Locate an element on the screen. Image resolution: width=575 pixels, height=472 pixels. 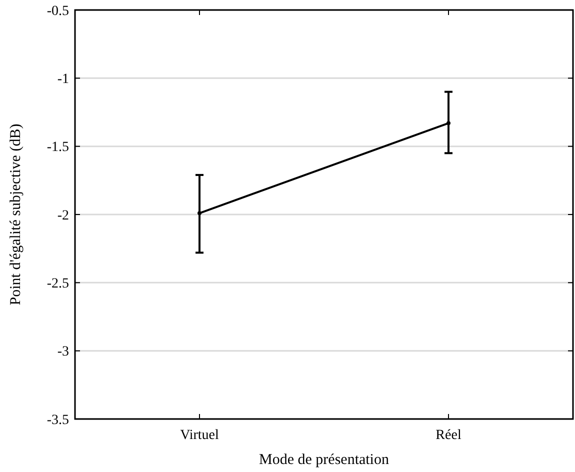
y-tick-label: -1.5 is located at coordinates (57, 148).